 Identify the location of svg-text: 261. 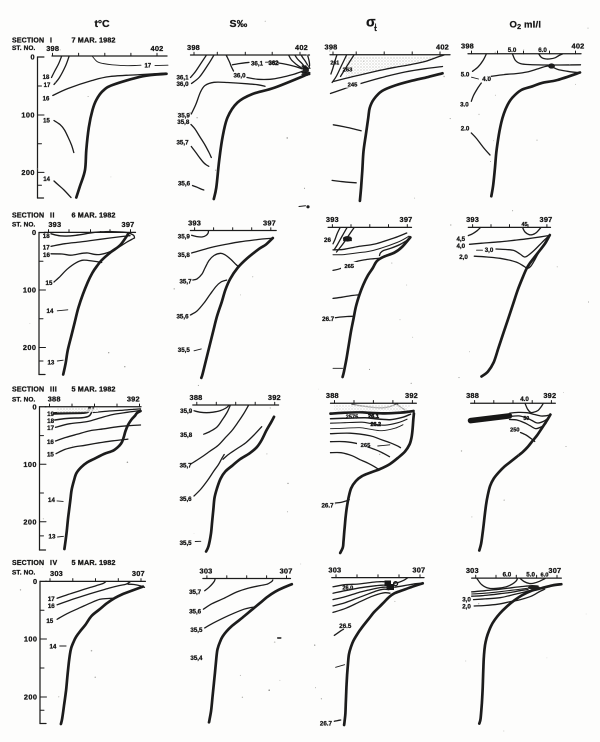
(347, 240).